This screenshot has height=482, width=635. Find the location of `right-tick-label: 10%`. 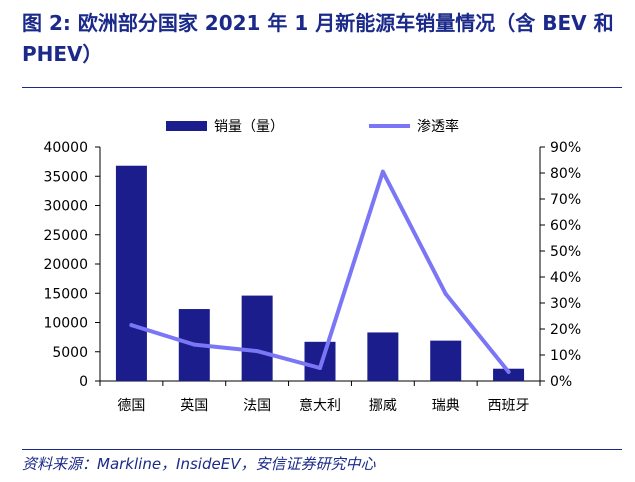

right-tick-label: 10% is located at coordinates (565, 356).